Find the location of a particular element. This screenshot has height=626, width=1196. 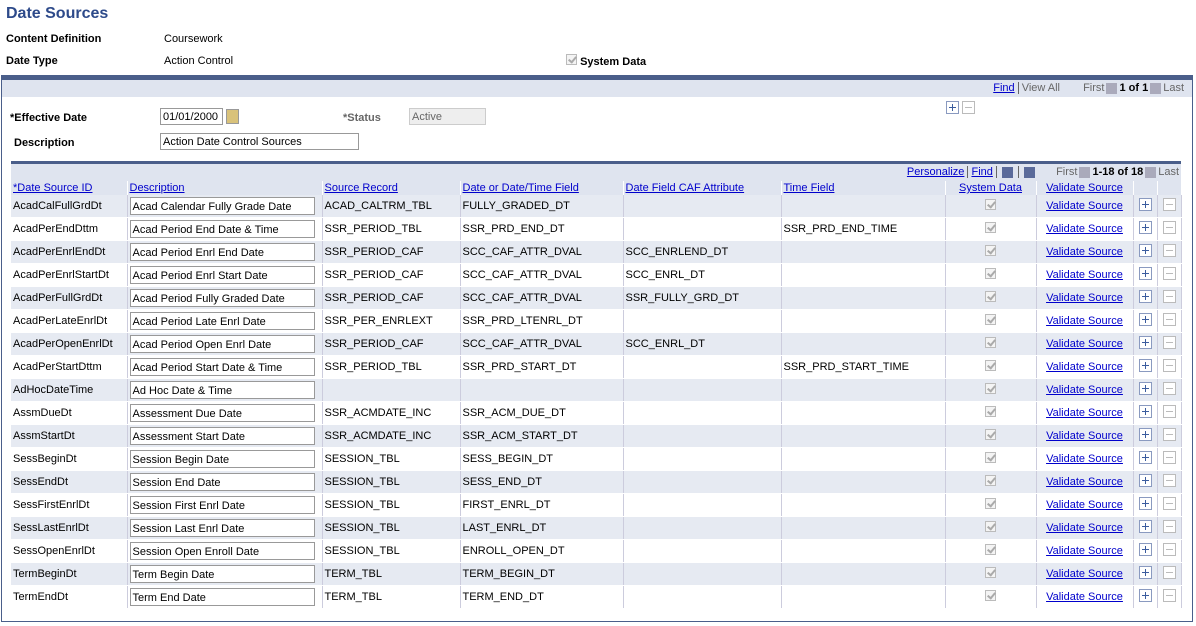

description-input: Term End Date is located at coordinates (222, 597).